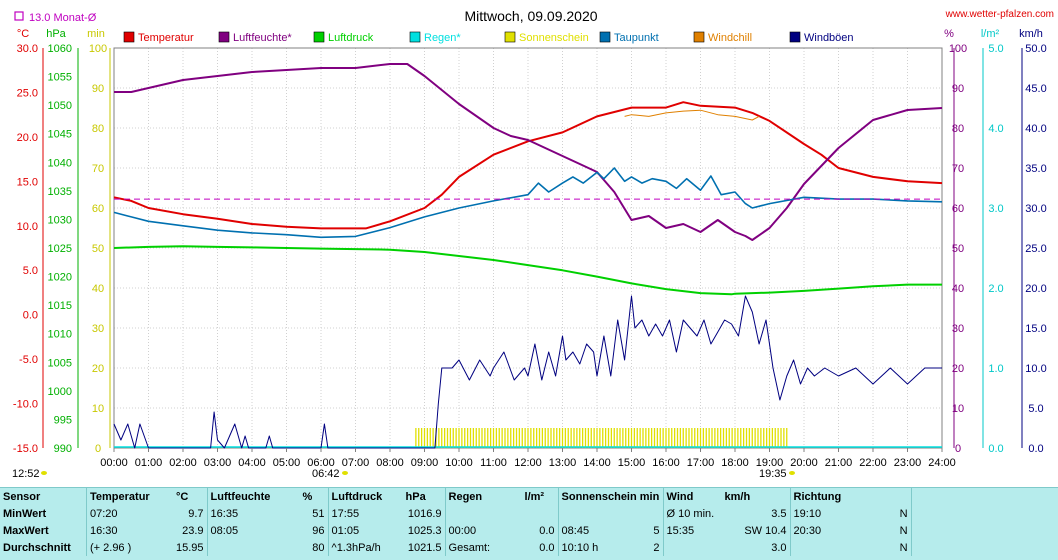  What do you see at coordinates (27, 93) in the screenshot?
I see `tick-label-temp_c: 25.0` at bounding box center [27, 93].